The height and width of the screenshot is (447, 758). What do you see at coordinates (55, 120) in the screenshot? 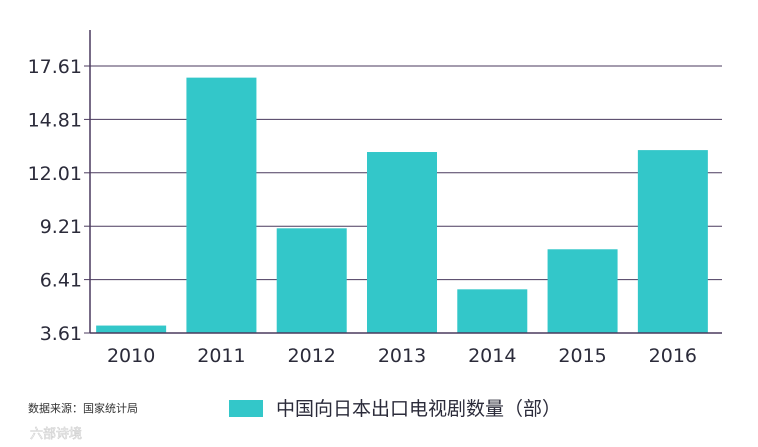
I see `y-tick-label: 14.81` at bounding box center [55, 120].